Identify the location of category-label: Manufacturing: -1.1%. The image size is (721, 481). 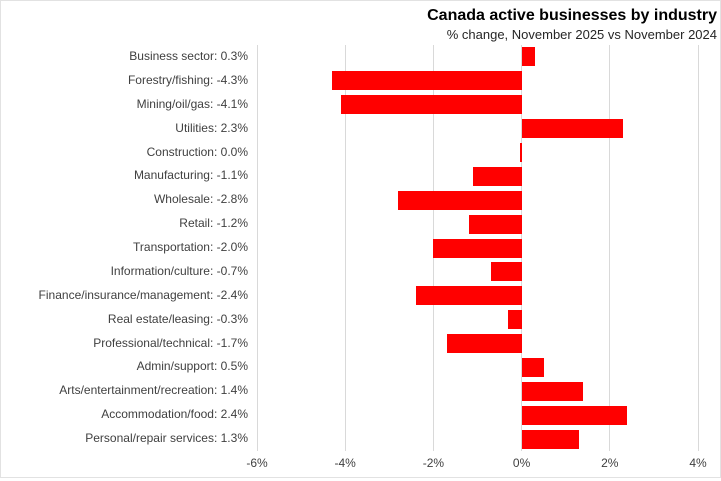
(190, 175).